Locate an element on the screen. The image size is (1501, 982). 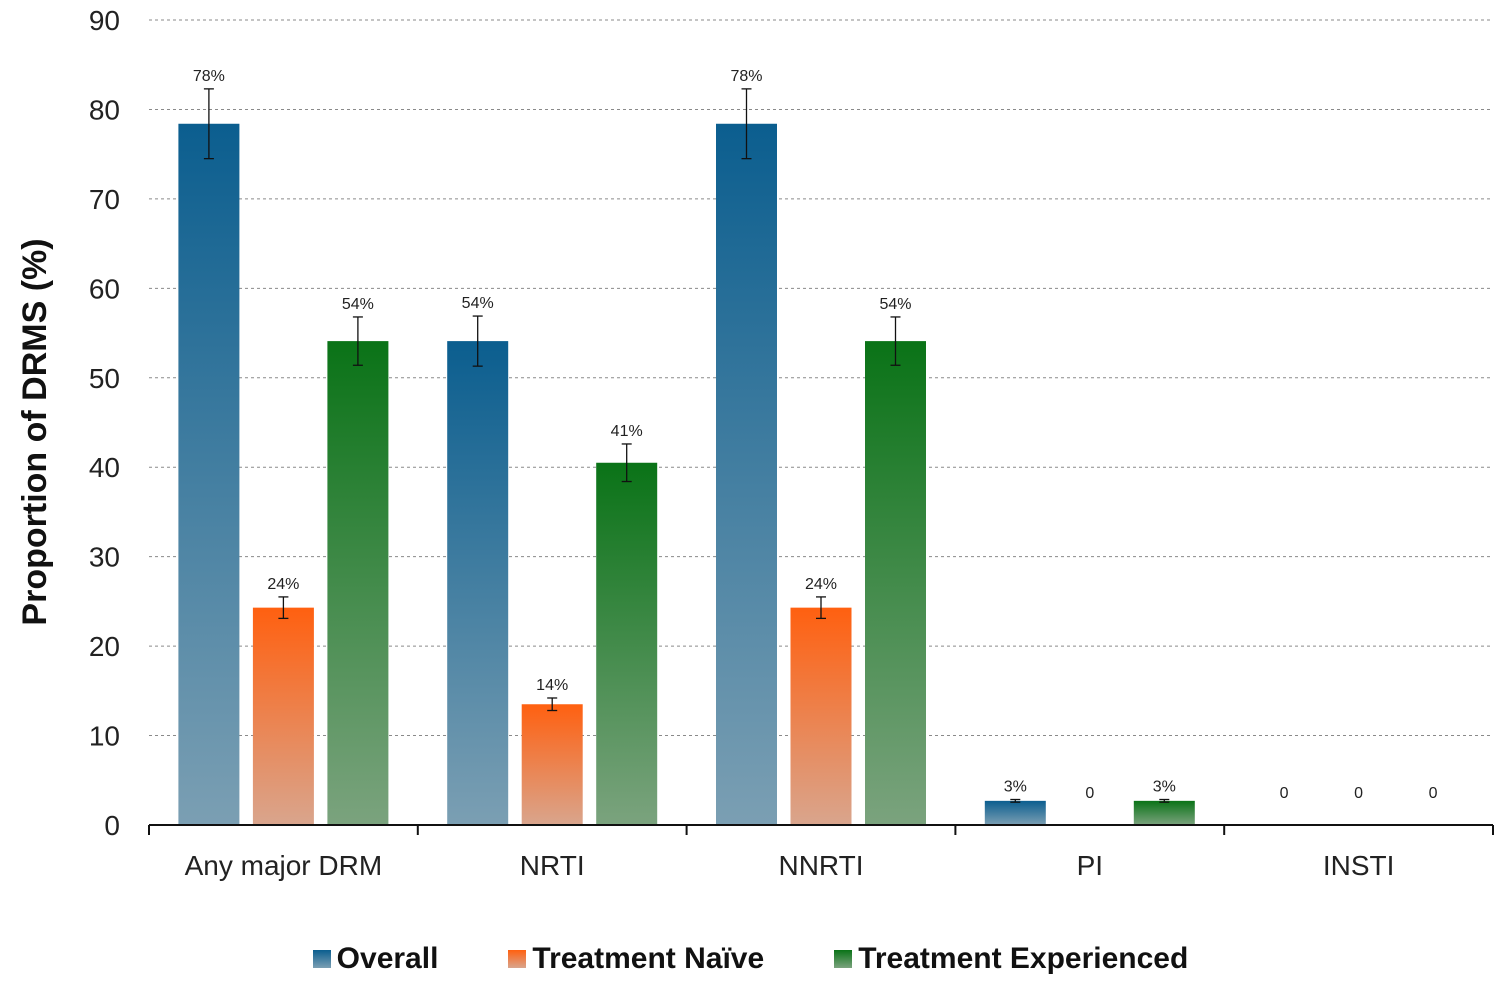
bar-treatment-experienced-nrti is located at coordinates (627, 643).